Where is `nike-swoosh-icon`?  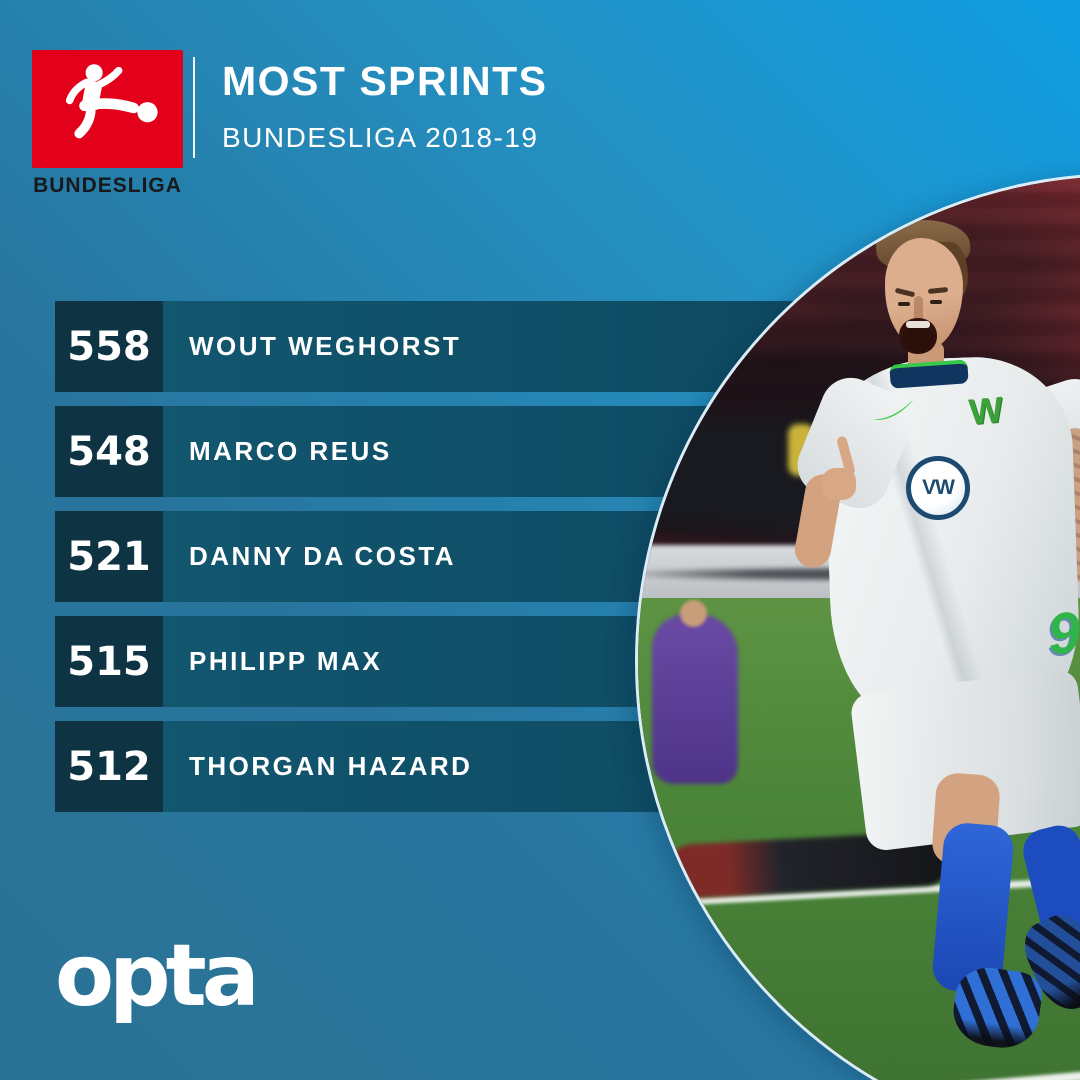 nike-swoosh-icon is located at coordinates (894, 411).